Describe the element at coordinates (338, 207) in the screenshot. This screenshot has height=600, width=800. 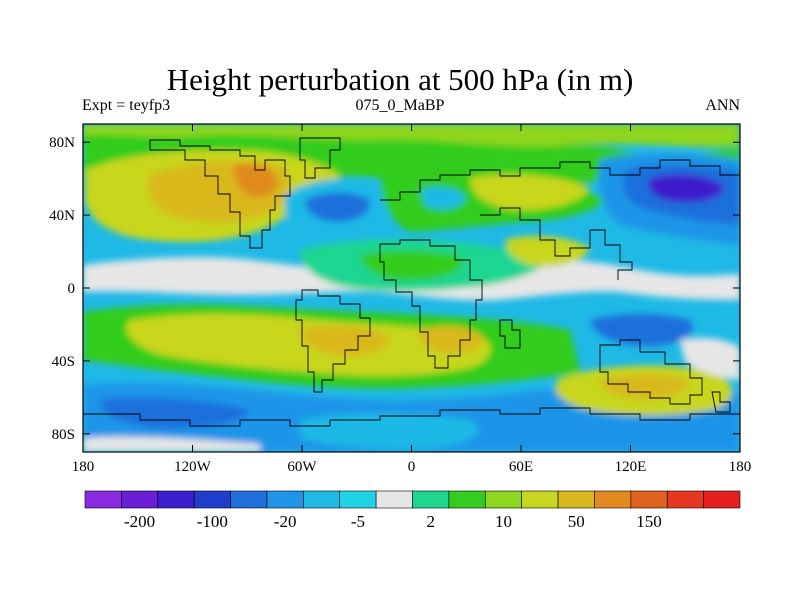
I see `field-atlantic-low-blue` at that location.